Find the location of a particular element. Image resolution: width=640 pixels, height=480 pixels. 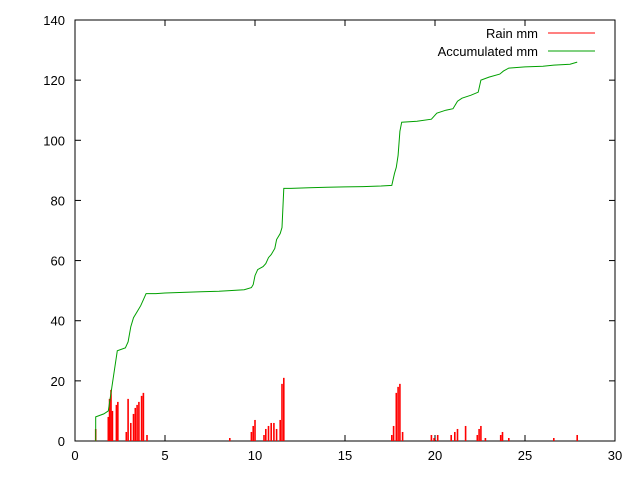

x-tick-label: 30 is located at coordinates (615, 455).